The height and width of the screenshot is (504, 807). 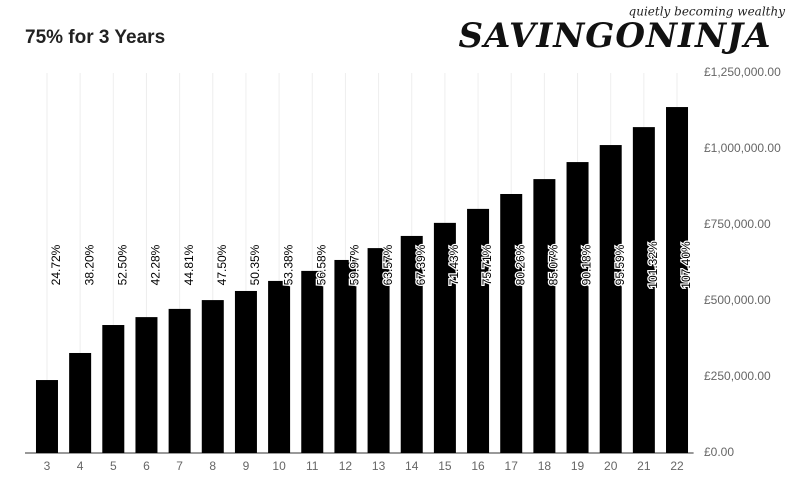 I want to click on x-tick-label: 8, so click(x=212, y=466).